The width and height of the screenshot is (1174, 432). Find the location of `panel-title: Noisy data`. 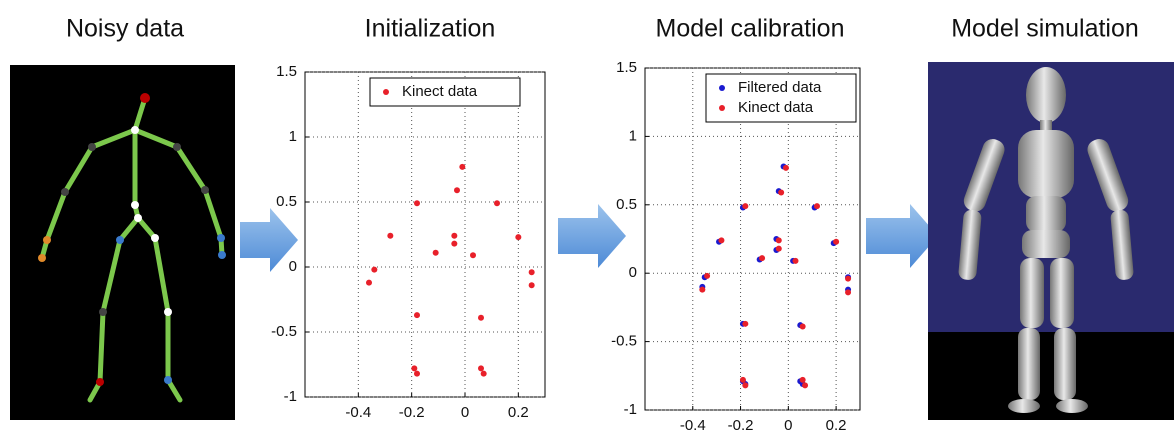

panel-title: Noisy data is located at coordinates (125, 29).